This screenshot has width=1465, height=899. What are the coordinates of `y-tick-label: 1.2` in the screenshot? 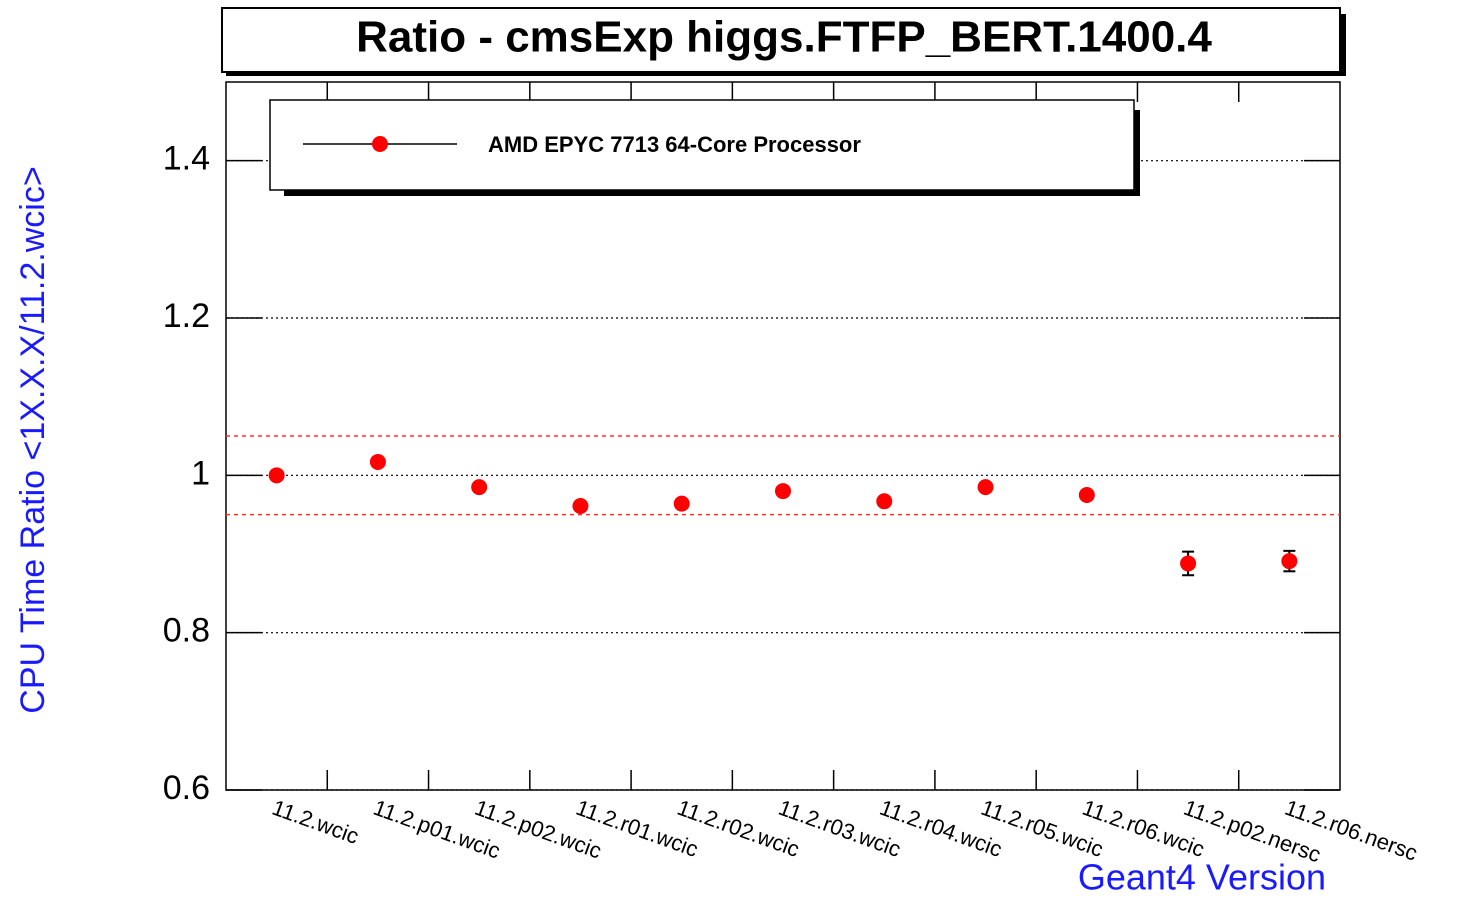 It's located at (186, 316).